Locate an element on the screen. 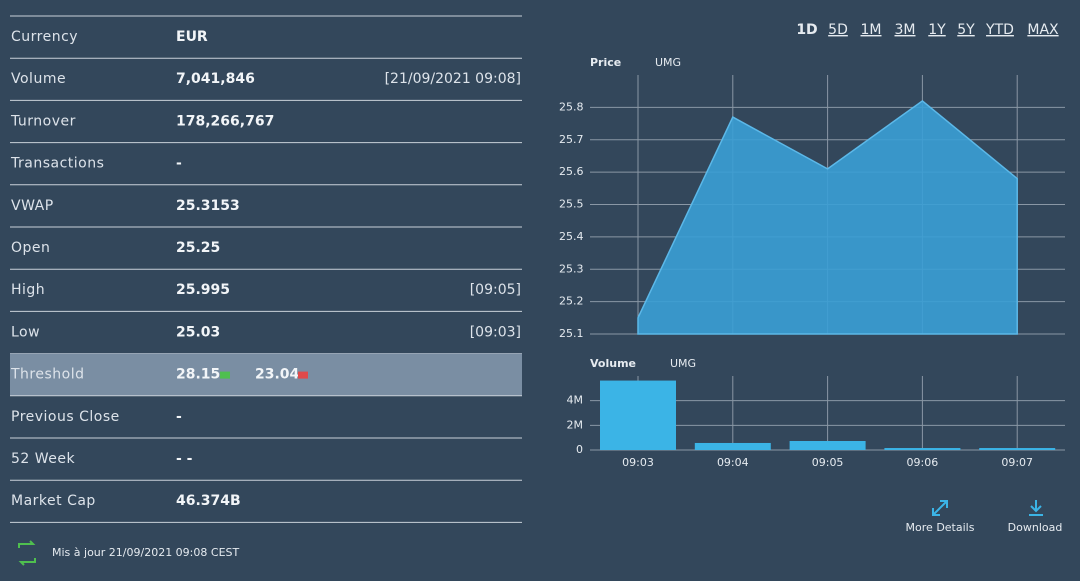 This screenshot has width=1080, height=581. y-tick-label: 25.1 is located at coordinates (571, 333).